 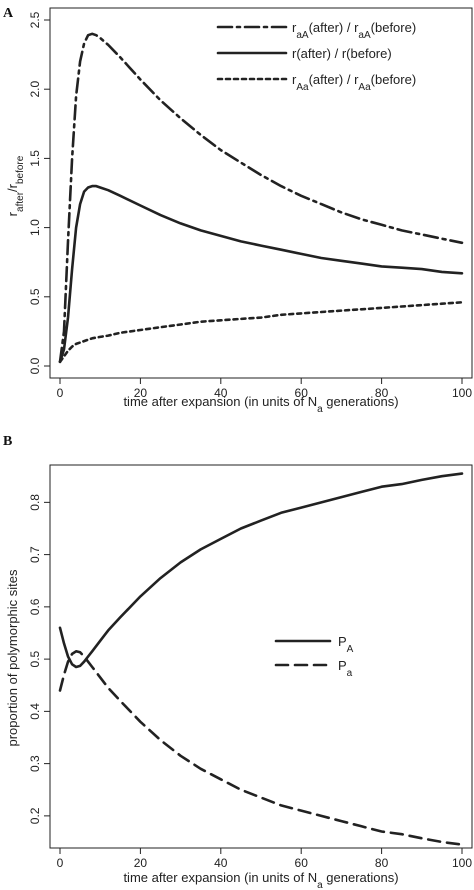 I want to click on legend-entry-label: rAa(after) / rAa(before), so click(x=354, y=82).